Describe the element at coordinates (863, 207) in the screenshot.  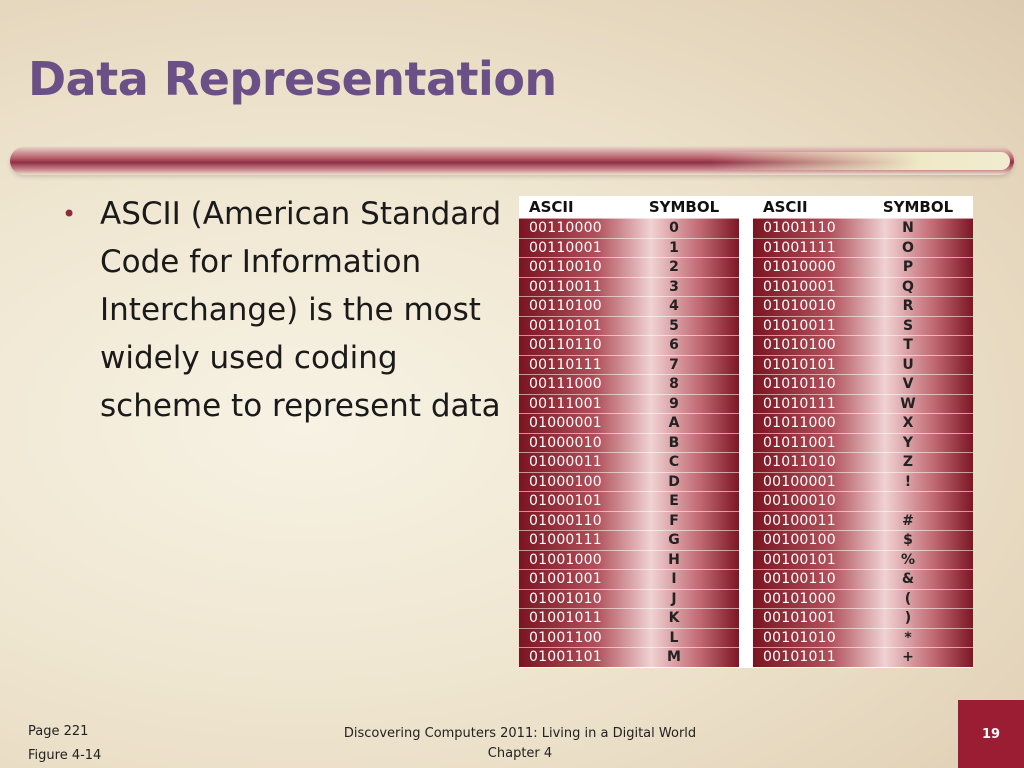
I see `column-header: ASCII SYMBOL` at that location.